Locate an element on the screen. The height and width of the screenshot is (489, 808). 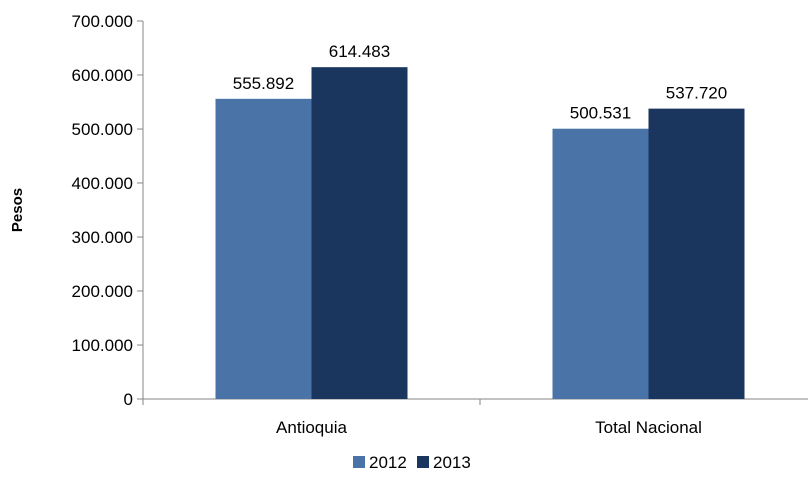
y-tick-label: 700.000 is located at coordinates (102, 21).